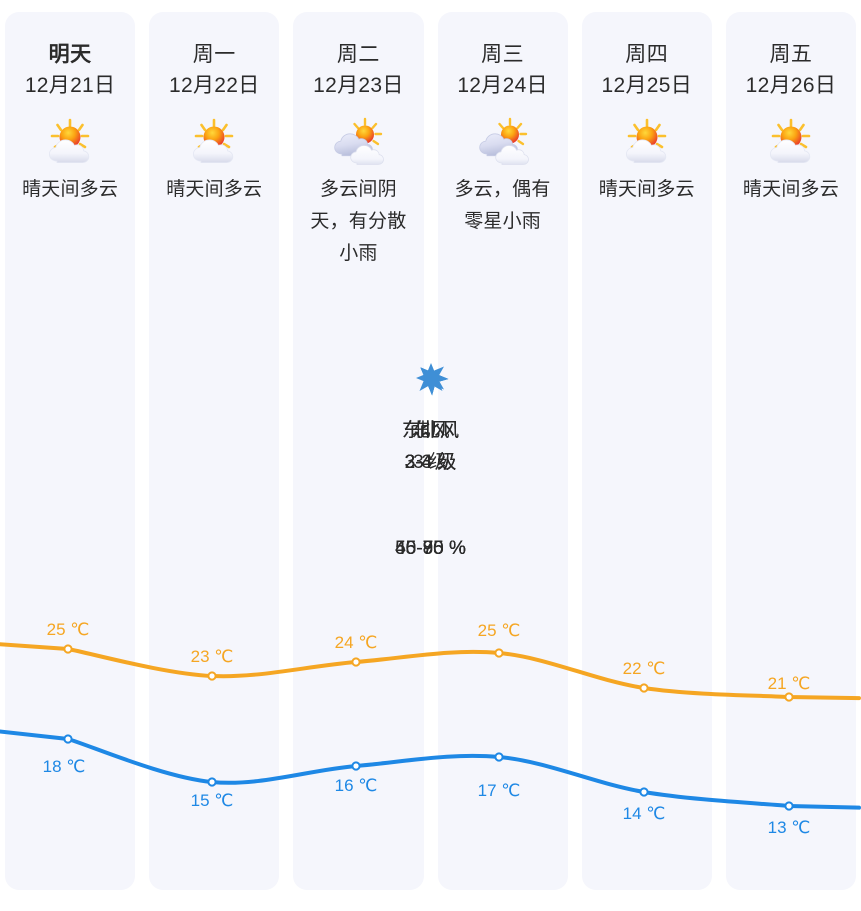 The height and width of the screenshot is (911, 861). I want to click on wind-info: 北风 3-4 级, so click(430, 447).